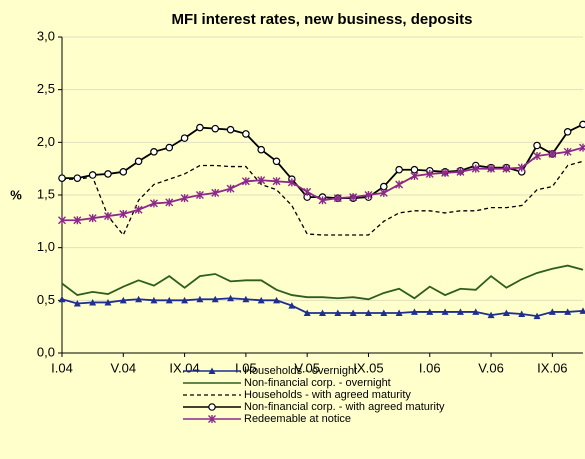 This screenshot has width=585, height=459. I want to click on x-tick-label: IX.06, so click(552, 367).